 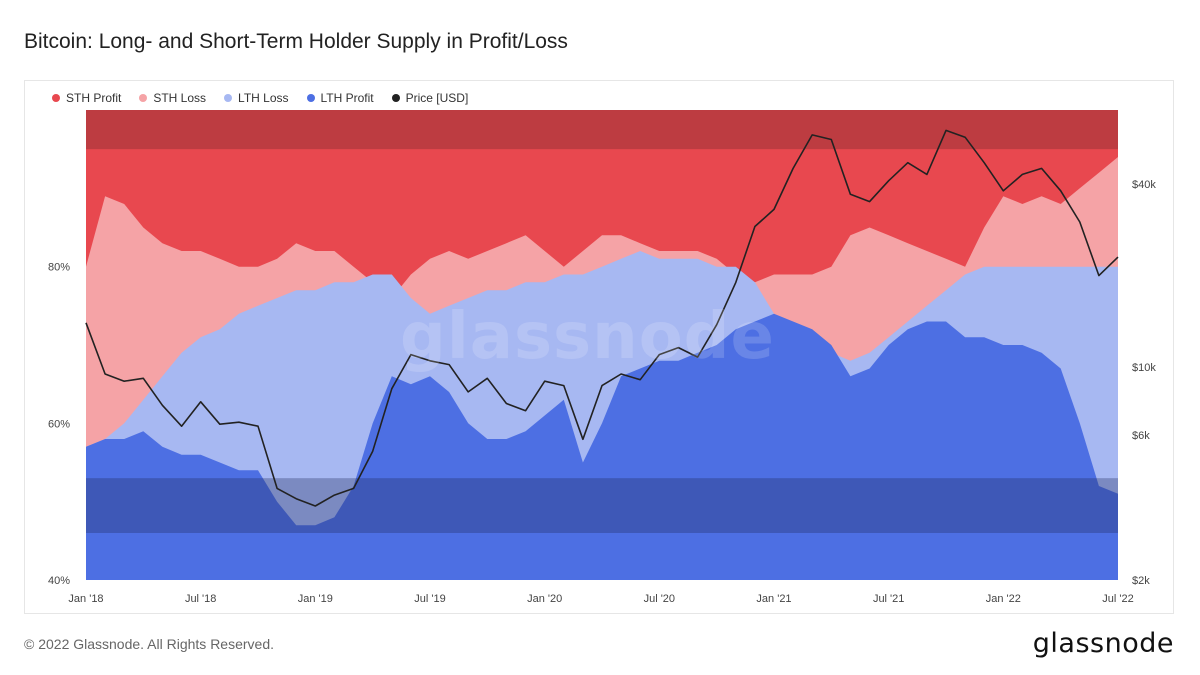 What do you see at coordinates (773, 599) in the screenshot?
I see `x-tick-label: Jan '21` at bounding box center [773, 599].